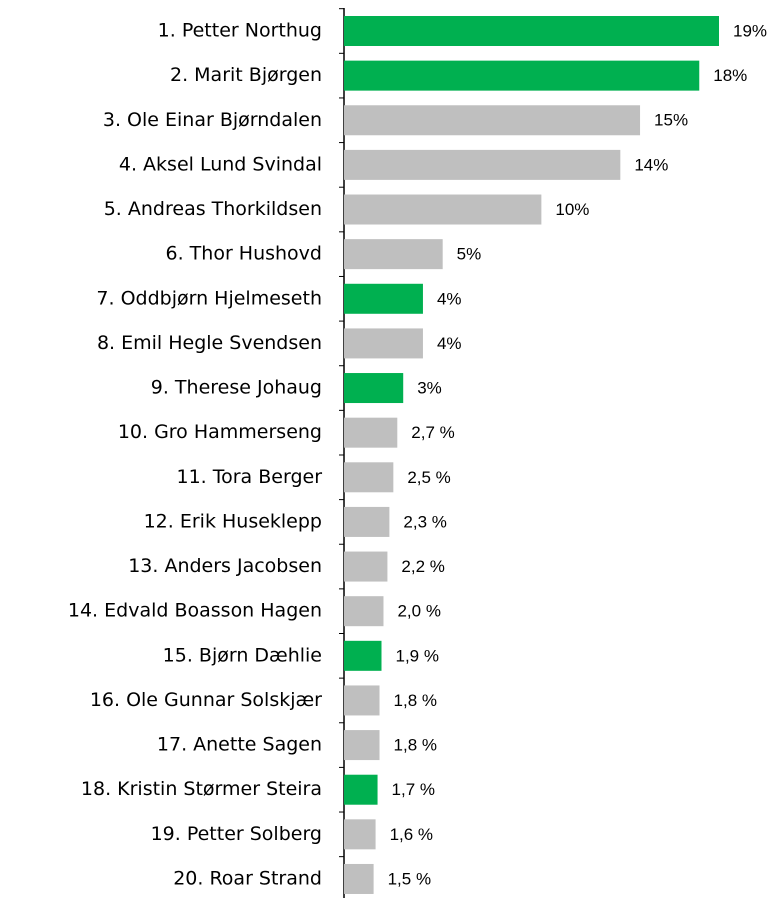 This screenshot has height=898, width=778. I want to click on value-label: 5%, so click(469, 254).